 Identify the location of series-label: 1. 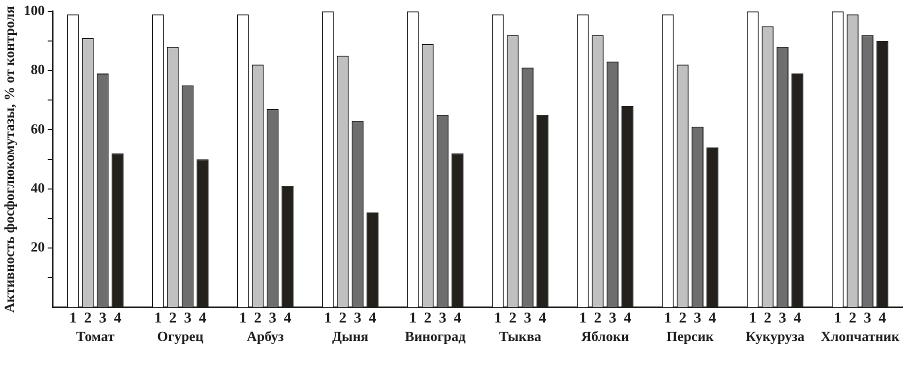
(73, 318).